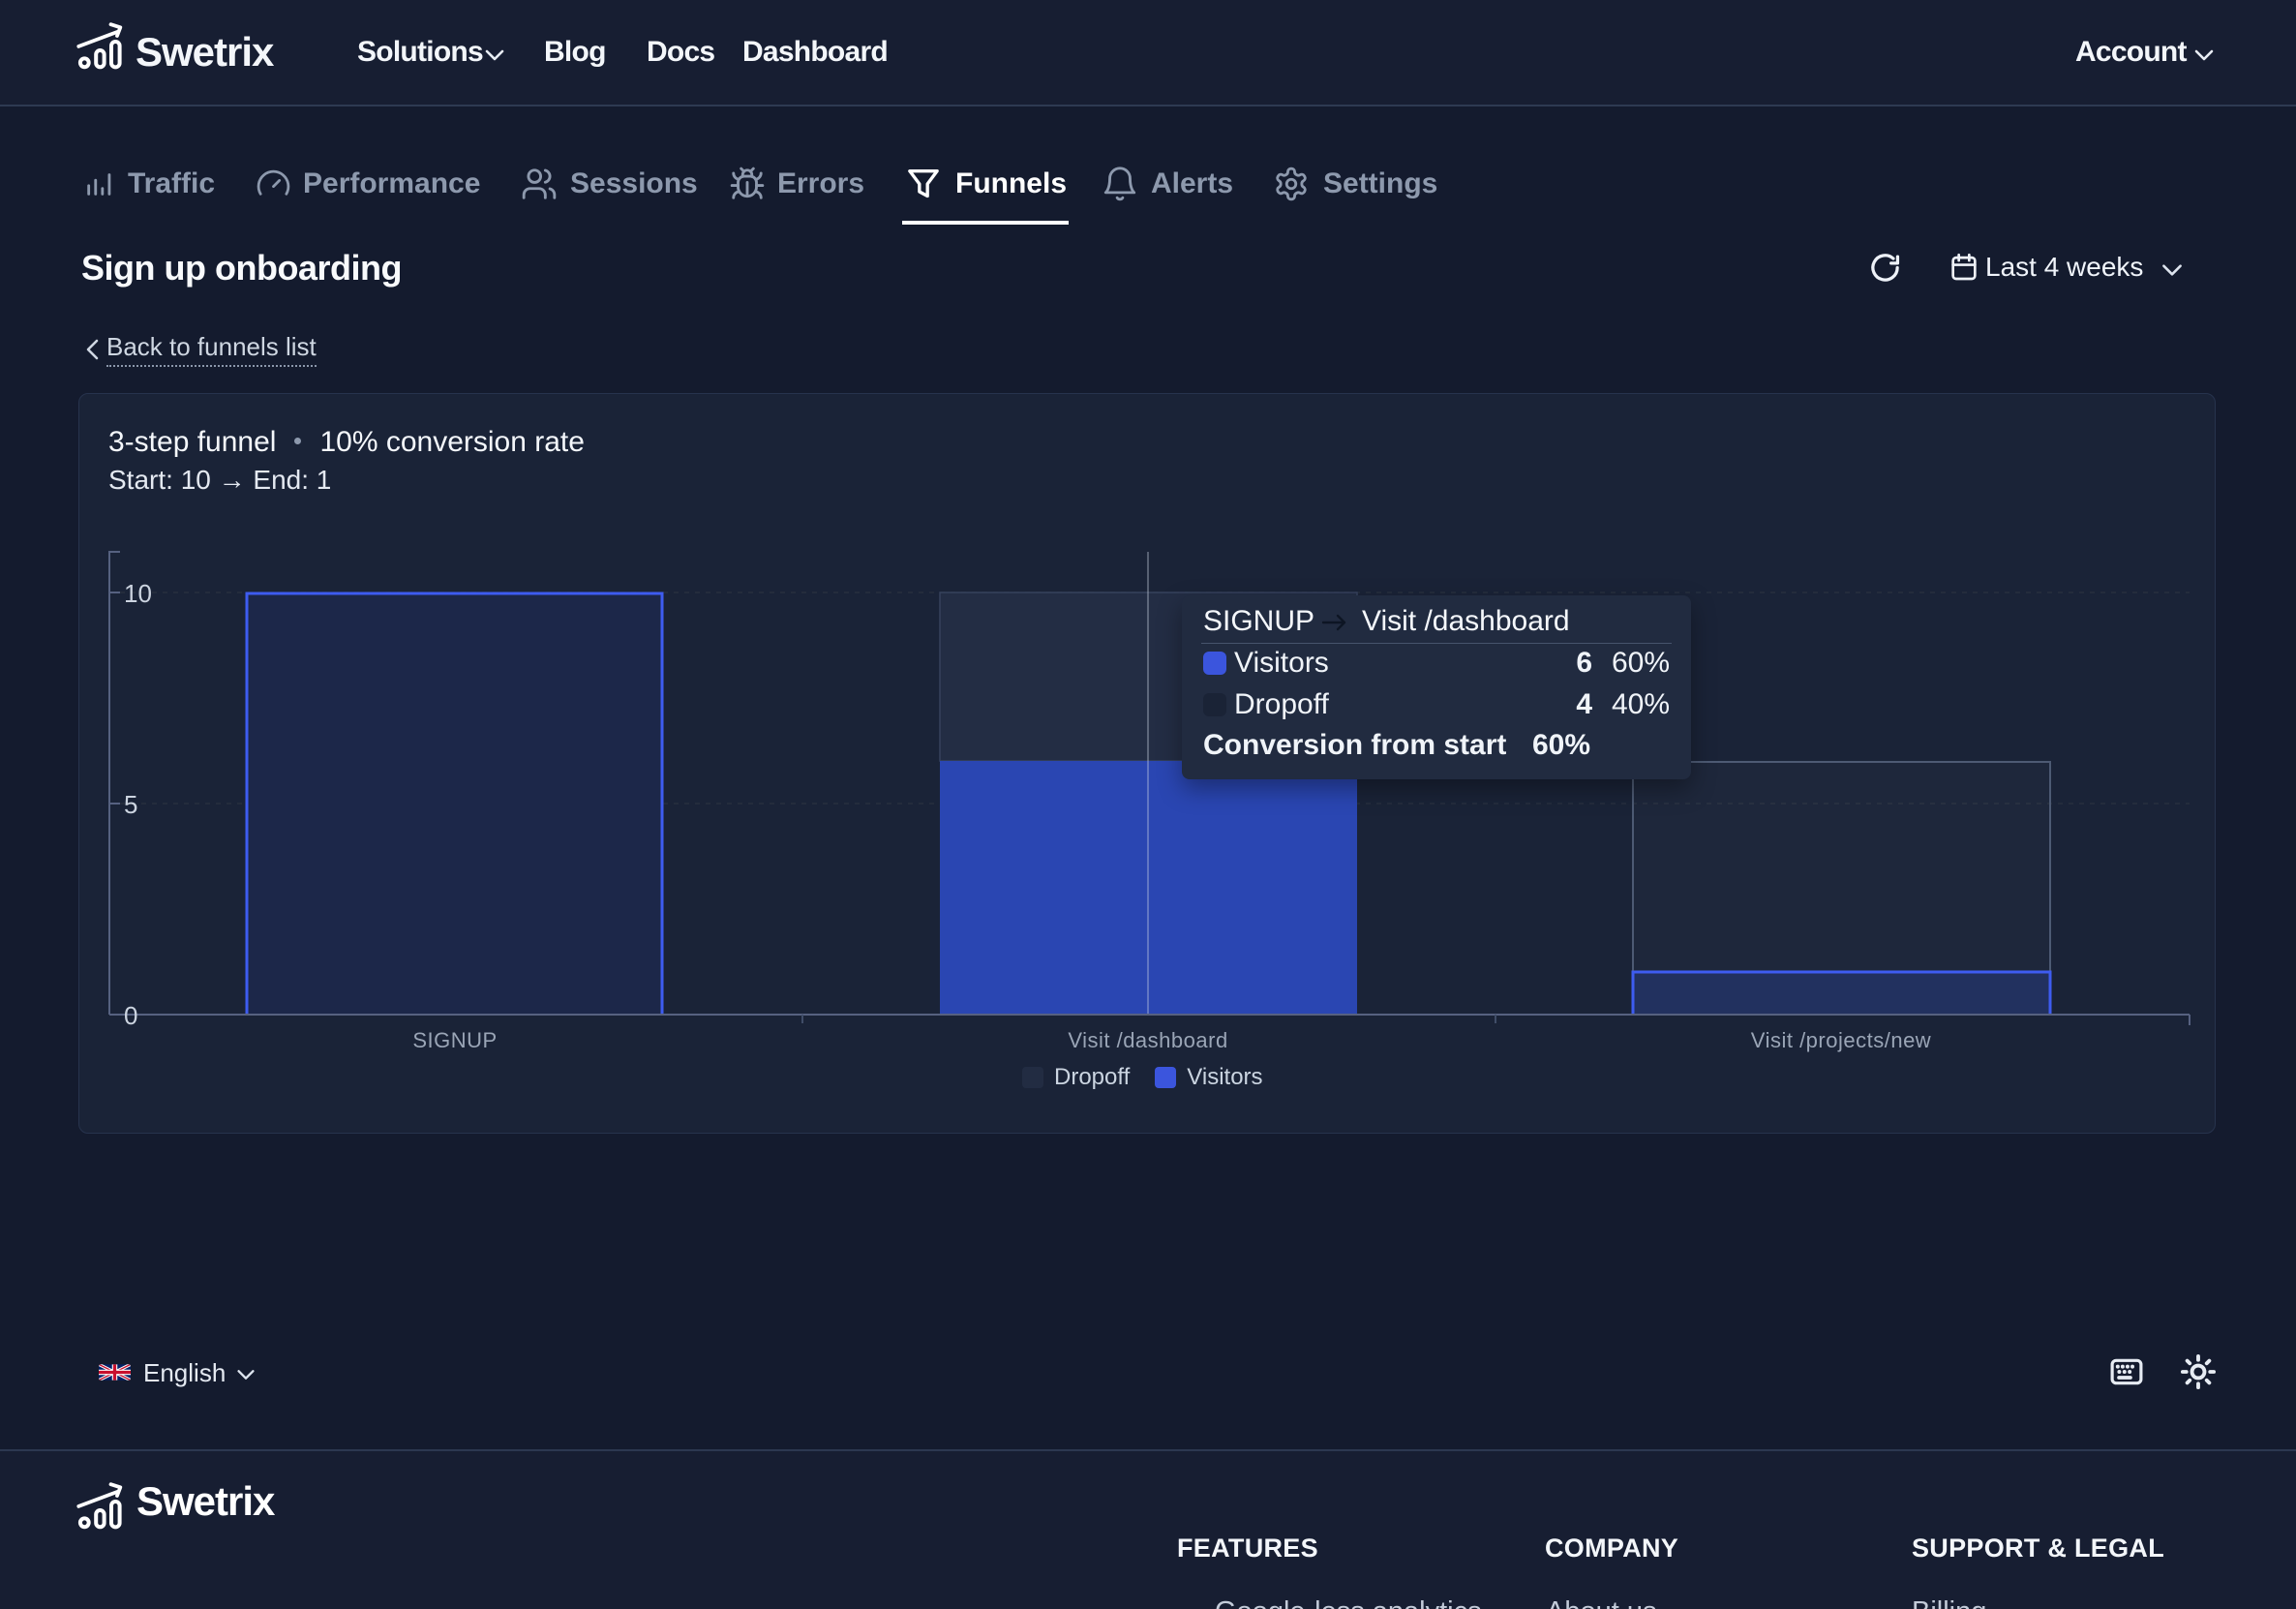 The image size is (2296, 1609). What do you see at coordinates (454, 1040) in the screenshot?
I see `svg-text: SIGNUP` at bounding box center [454, 1040].